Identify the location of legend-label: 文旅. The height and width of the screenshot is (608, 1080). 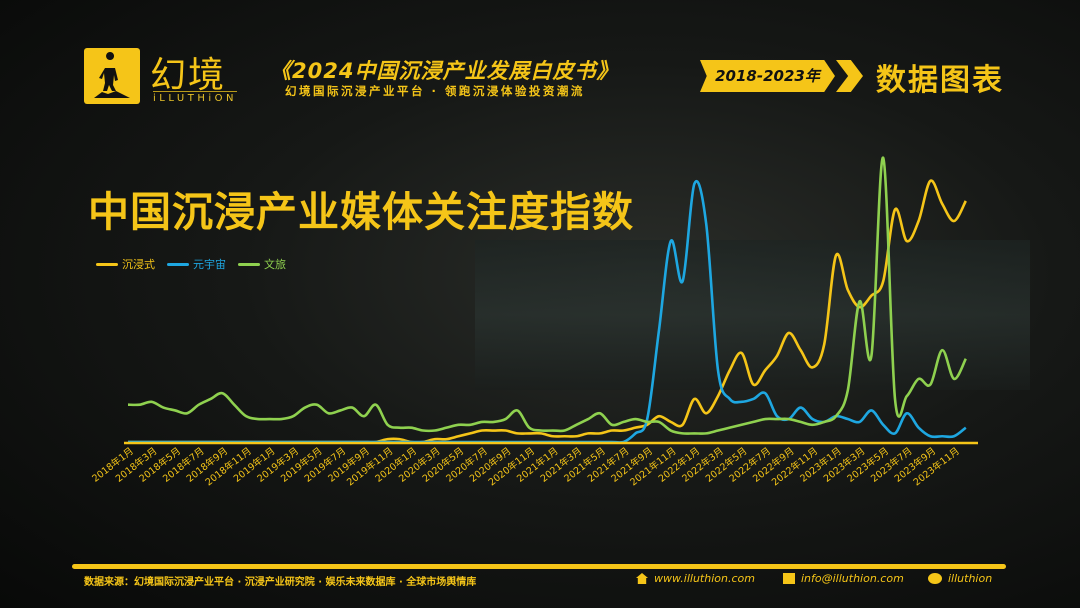
(275, 264).